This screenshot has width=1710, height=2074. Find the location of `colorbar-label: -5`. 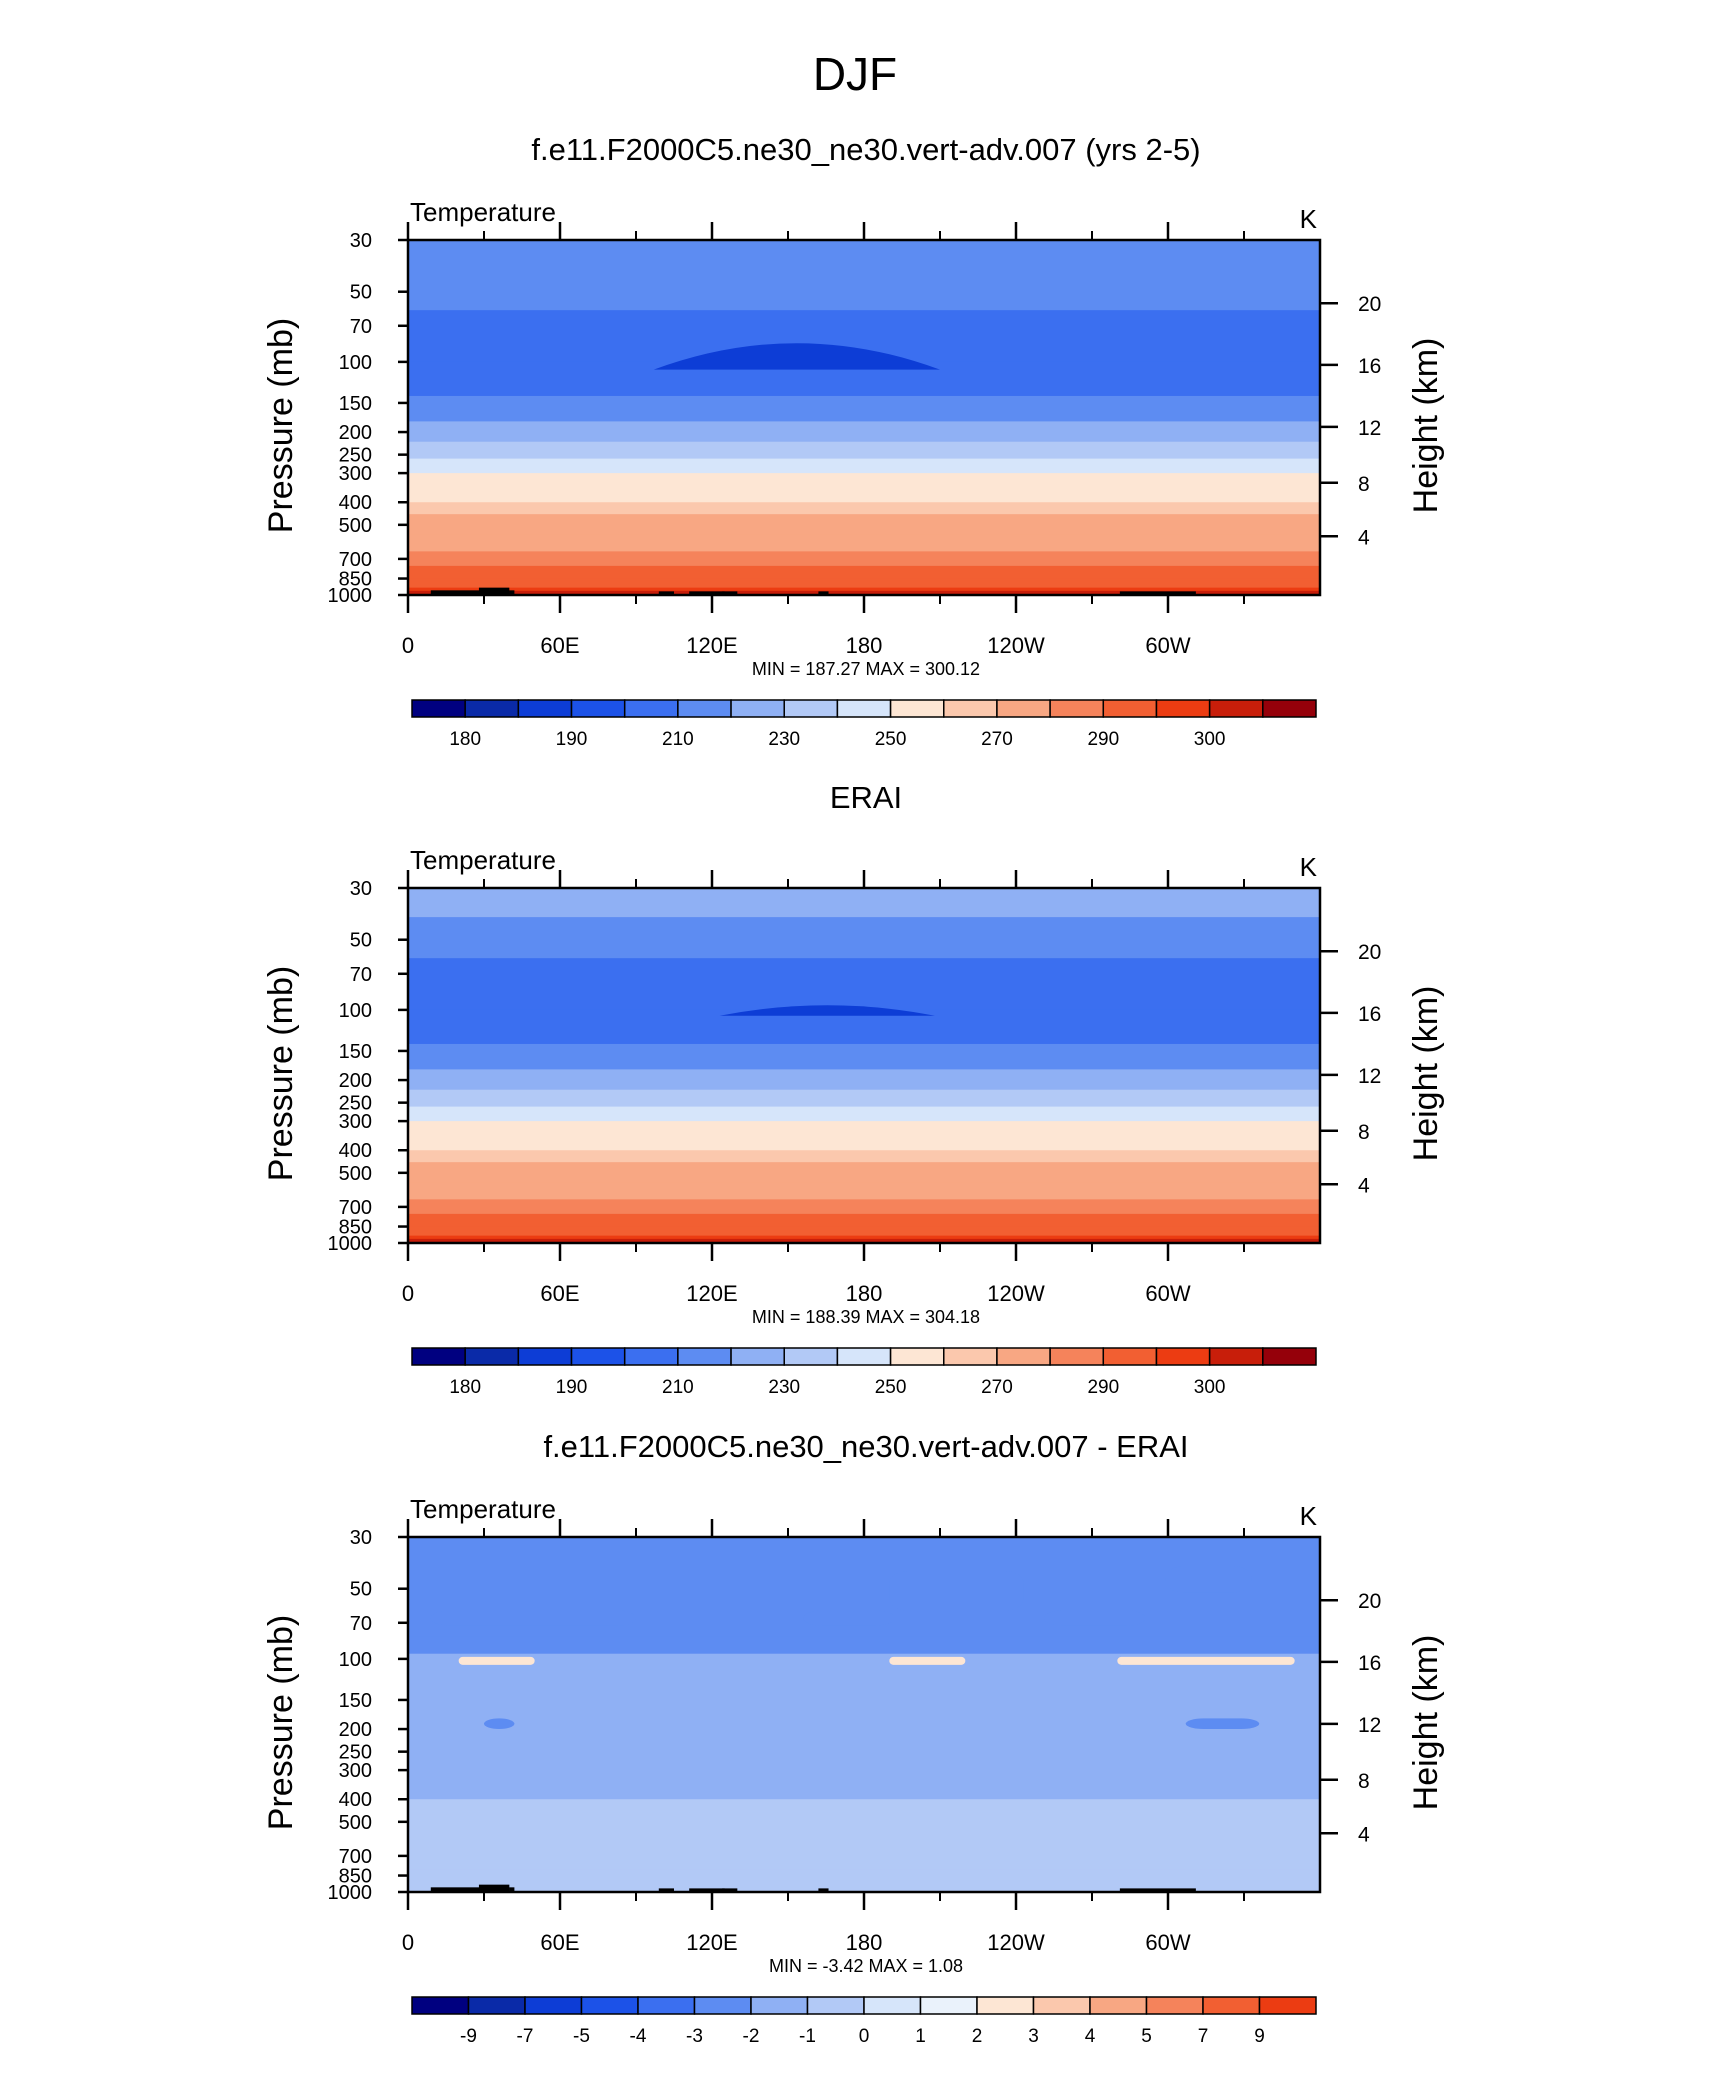

colorbar-label: -5 is located at coordinates (581, 2036).